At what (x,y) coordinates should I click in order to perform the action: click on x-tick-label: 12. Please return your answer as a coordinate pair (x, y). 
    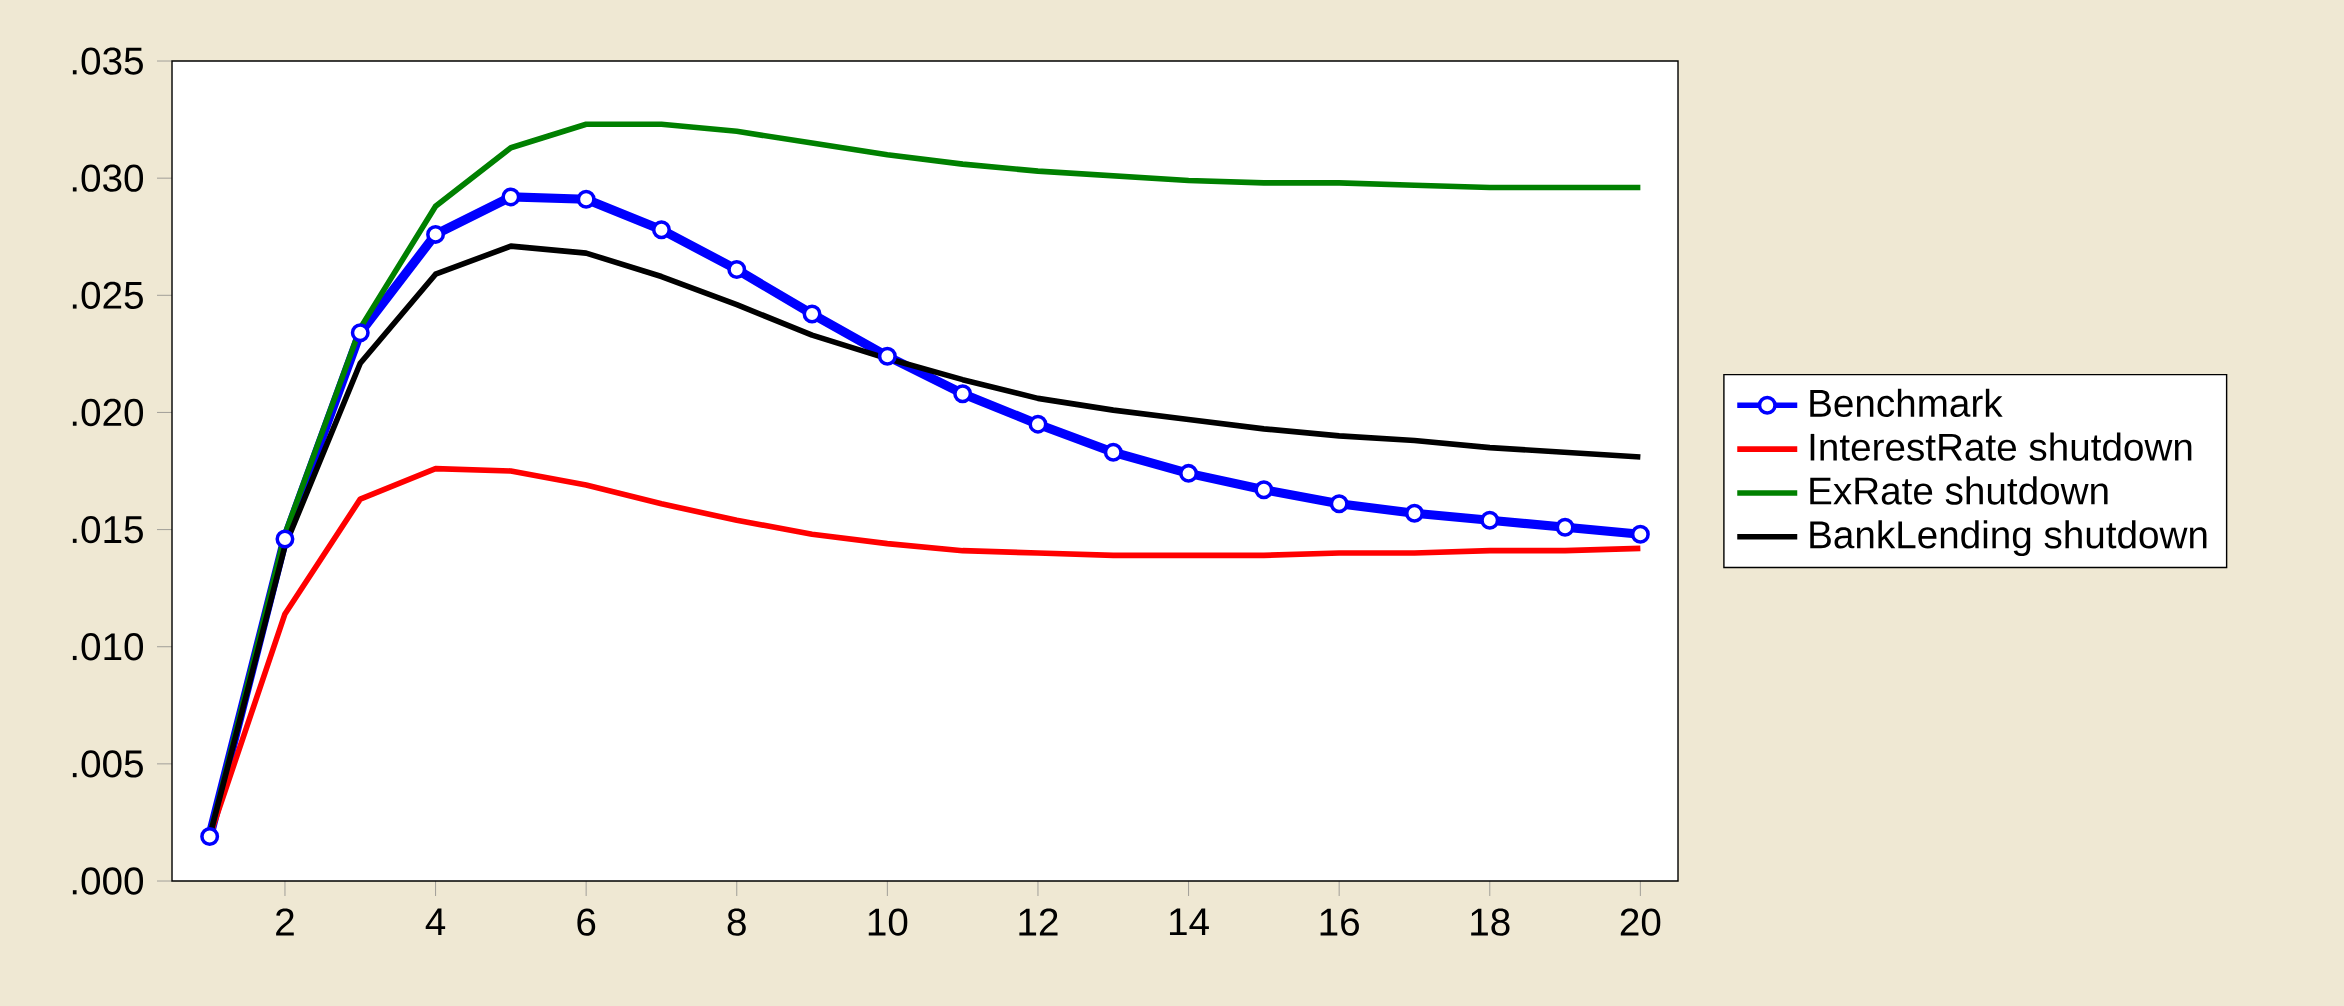
    Looking at the image, I should click on (1038, 922).